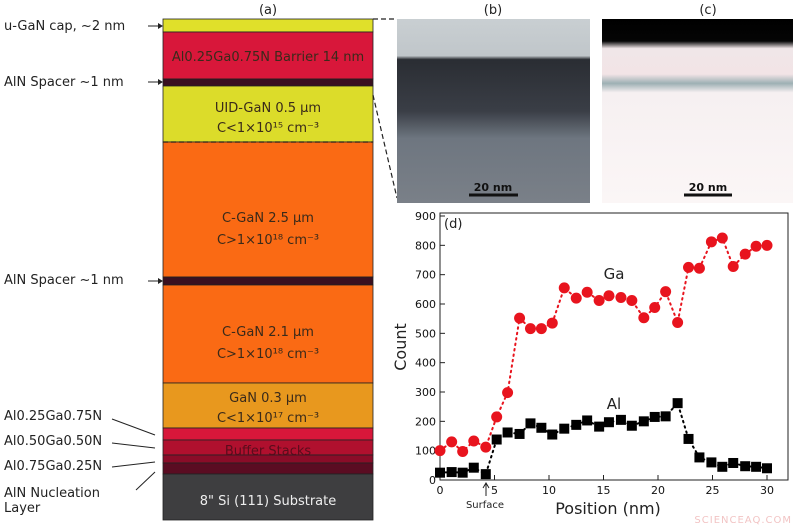  What do you see at coordinates (268, 354) in the screenshot?
I see `layer-label-cgan2-2: C>1×10¹⁸ cm⁻³` at bounding box center [268, 354].